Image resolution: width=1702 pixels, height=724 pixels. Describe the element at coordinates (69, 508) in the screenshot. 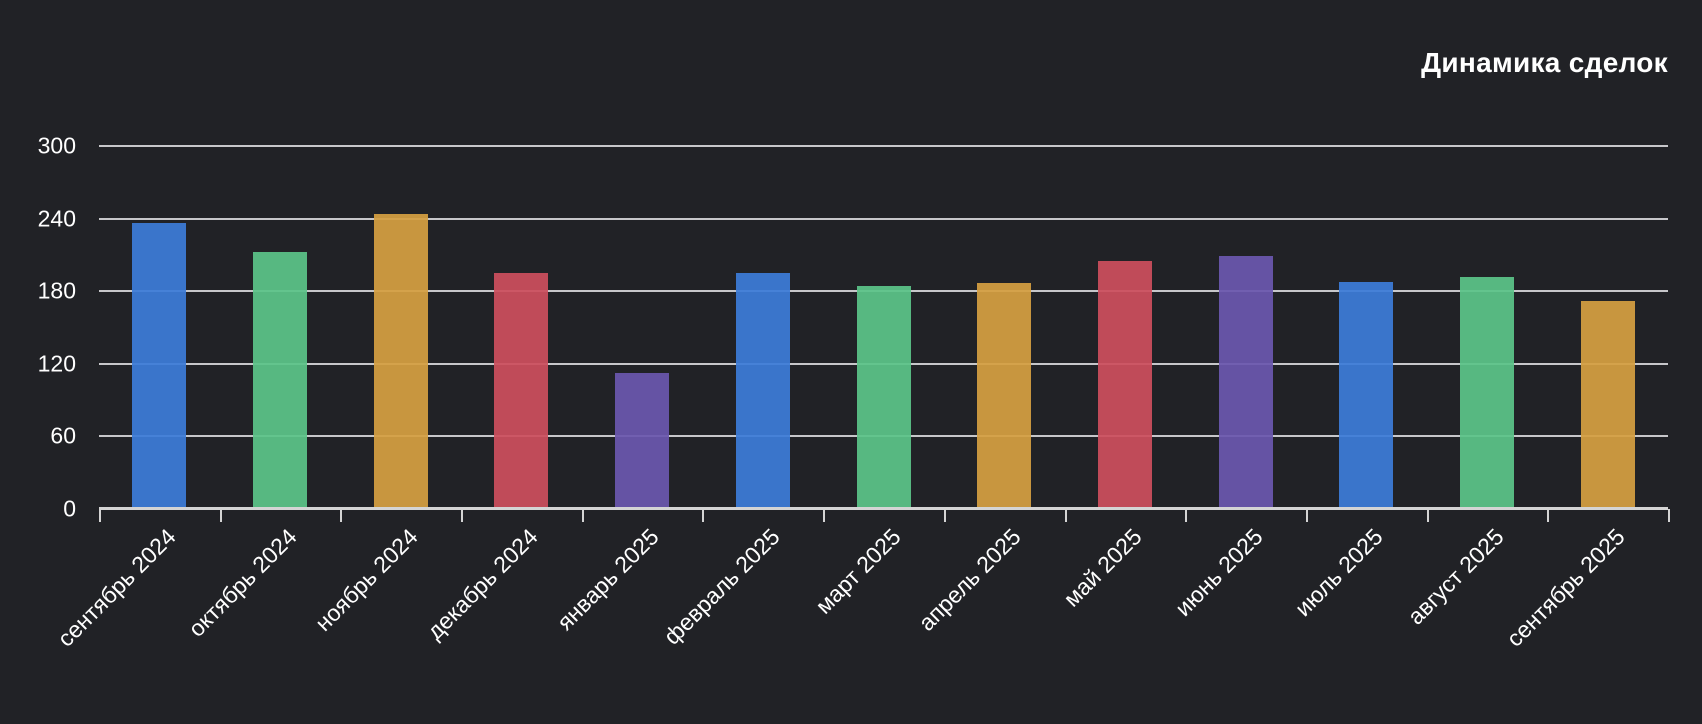

I see `y-tick-label-0: 0` at that location.